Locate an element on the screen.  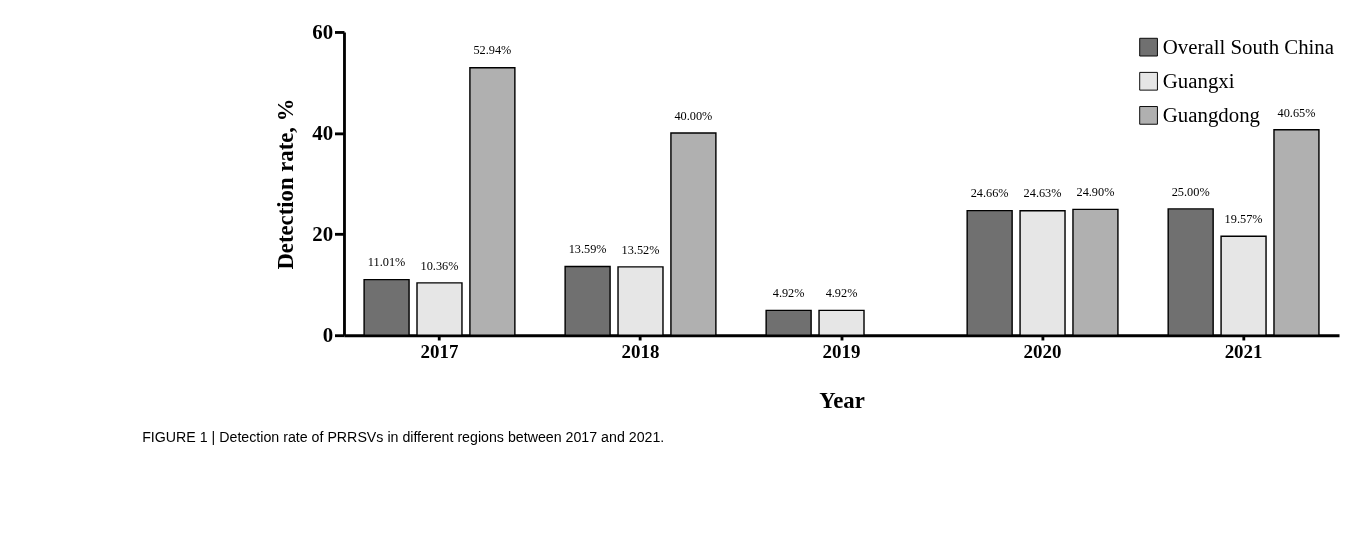
data-label: 24.90% is located at coordinates (1095, 192).